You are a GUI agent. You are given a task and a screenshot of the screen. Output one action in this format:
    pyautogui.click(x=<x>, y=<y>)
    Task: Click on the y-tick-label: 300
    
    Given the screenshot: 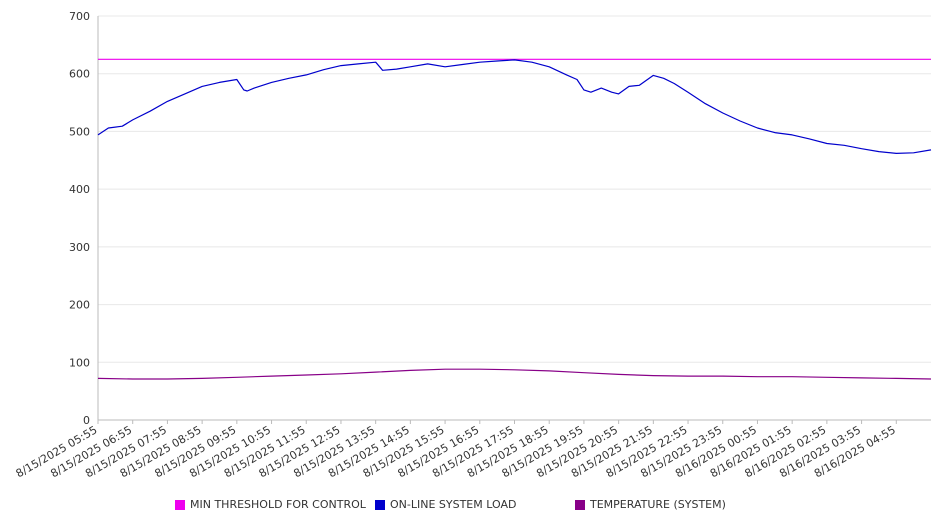 What is the action you would take?
    pyautogui.click(x=79, y=247)
    